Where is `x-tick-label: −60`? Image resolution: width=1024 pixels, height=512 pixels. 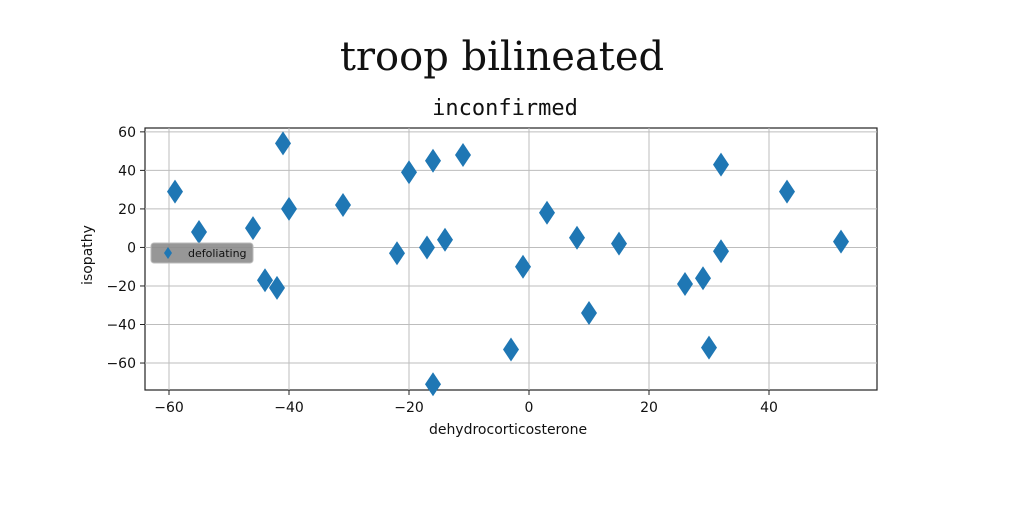 x-tick-label: −60 is located at coordinates (169, 408).